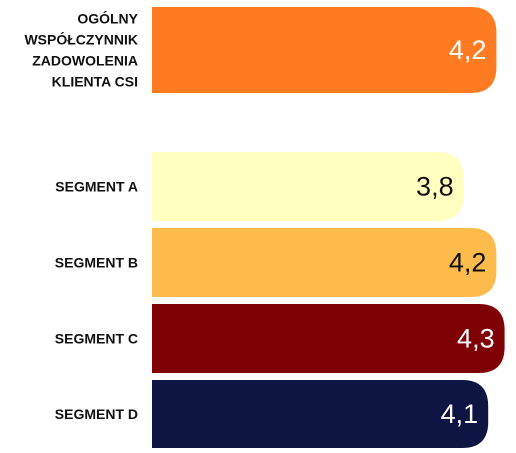 This screenshot has width=516, height=453. Describe the element at coordinates (96, 339) in the screenshot. I see `category-label-4: SEGMENT C` at that location.